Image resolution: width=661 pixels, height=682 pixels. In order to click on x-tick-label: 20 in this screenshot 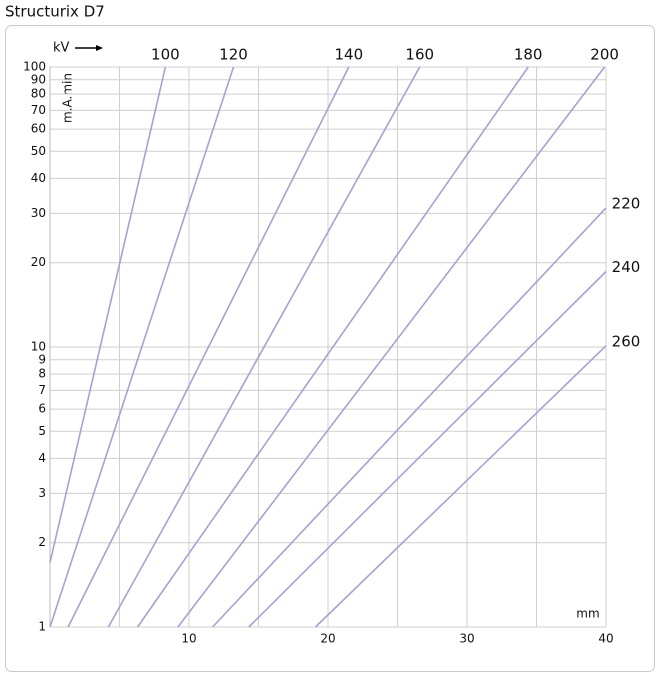, I will do `click(327, 639)`.